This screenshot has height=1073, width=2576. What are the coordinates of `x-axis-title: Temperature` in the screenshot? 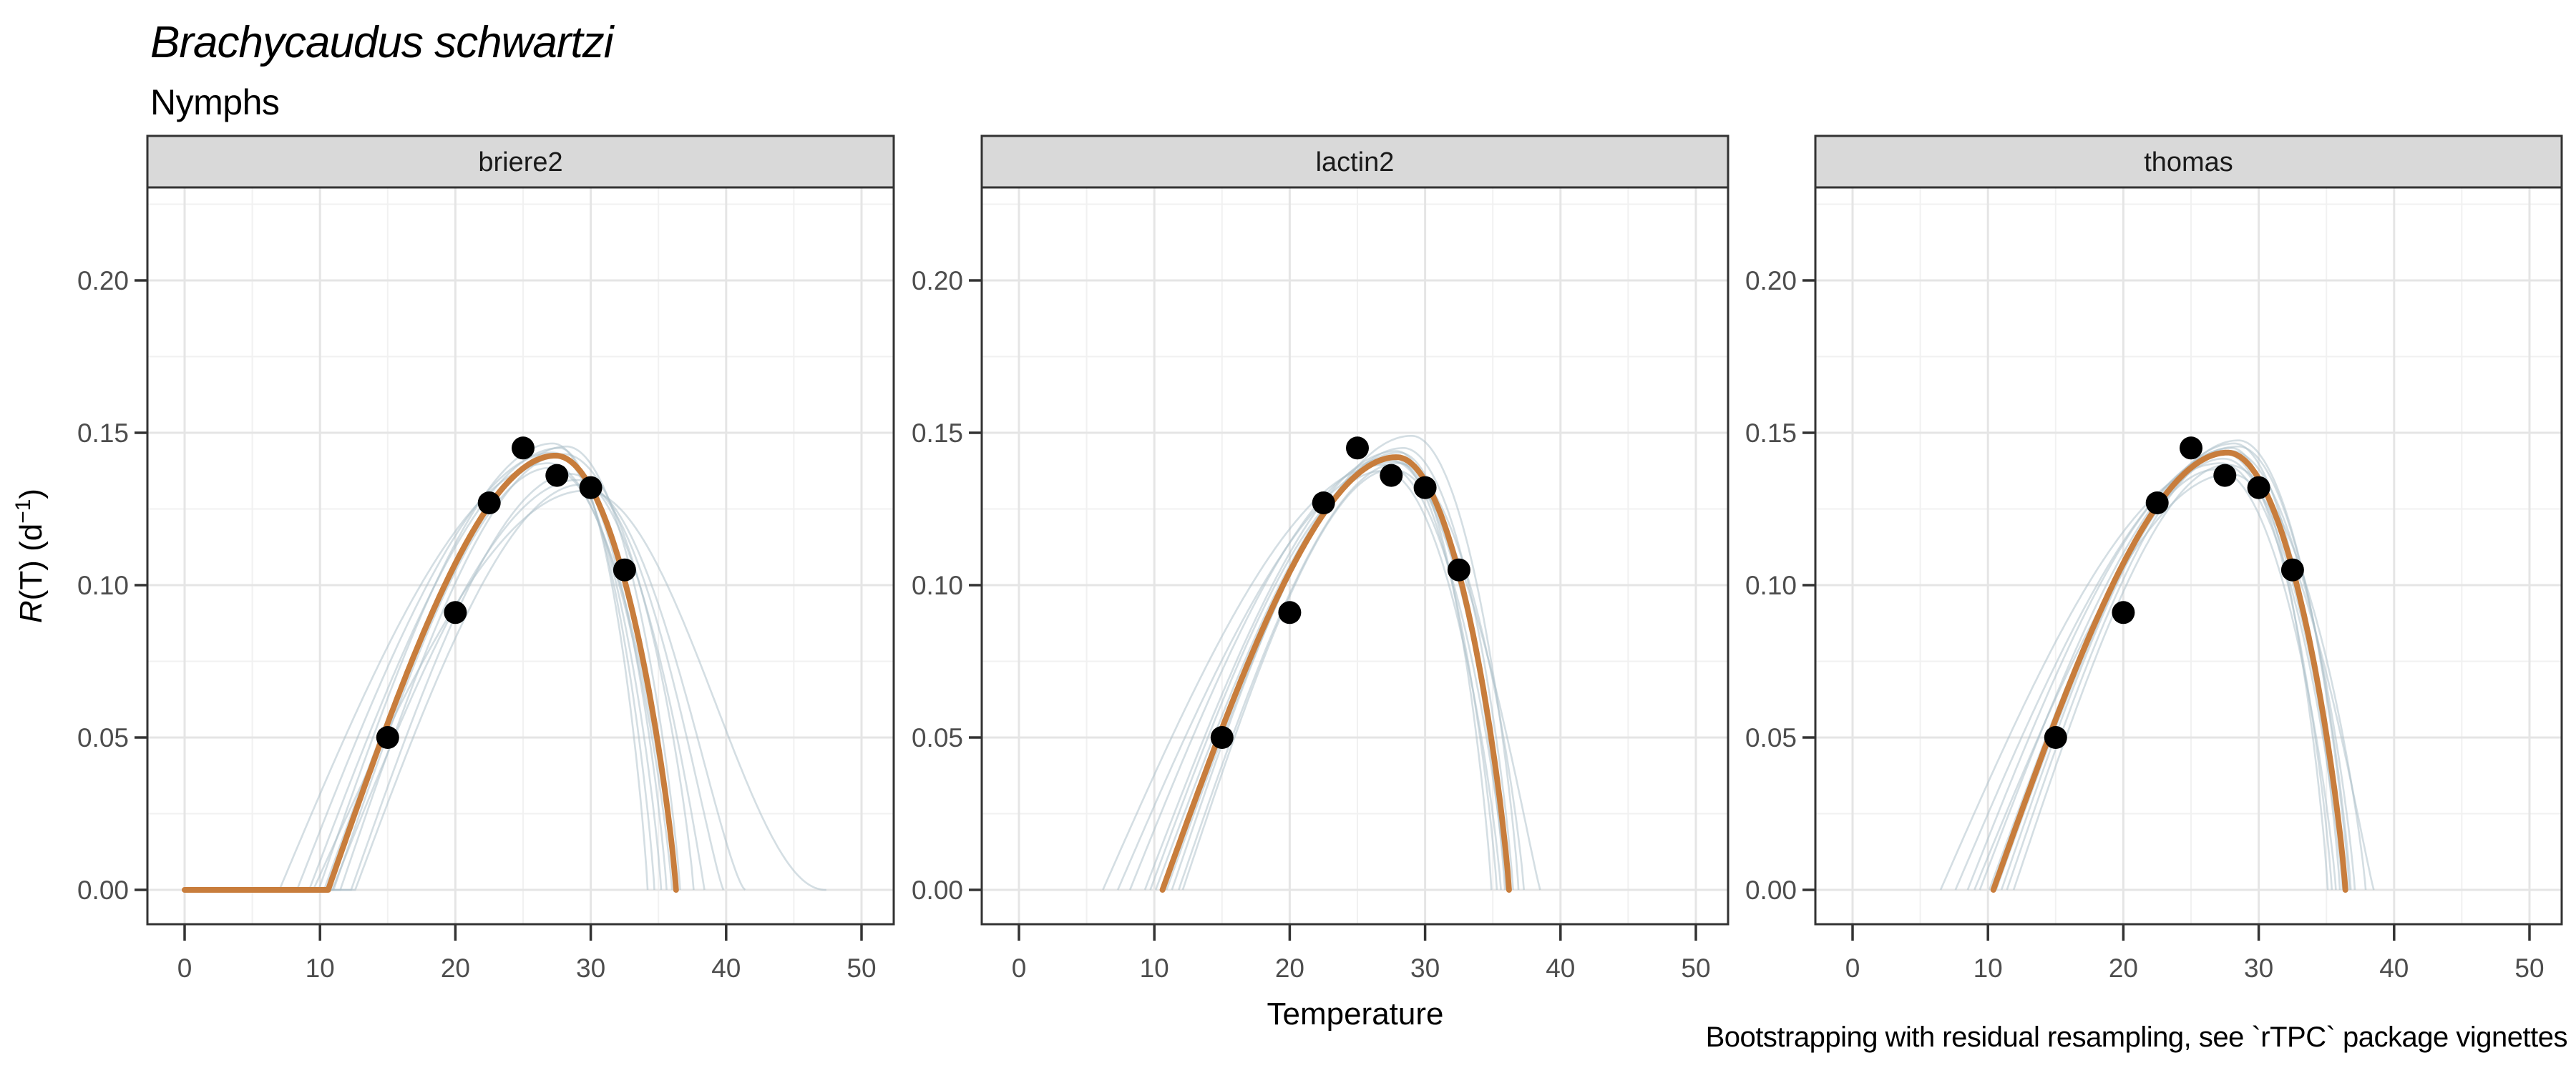 It's located at (1355, 1014).